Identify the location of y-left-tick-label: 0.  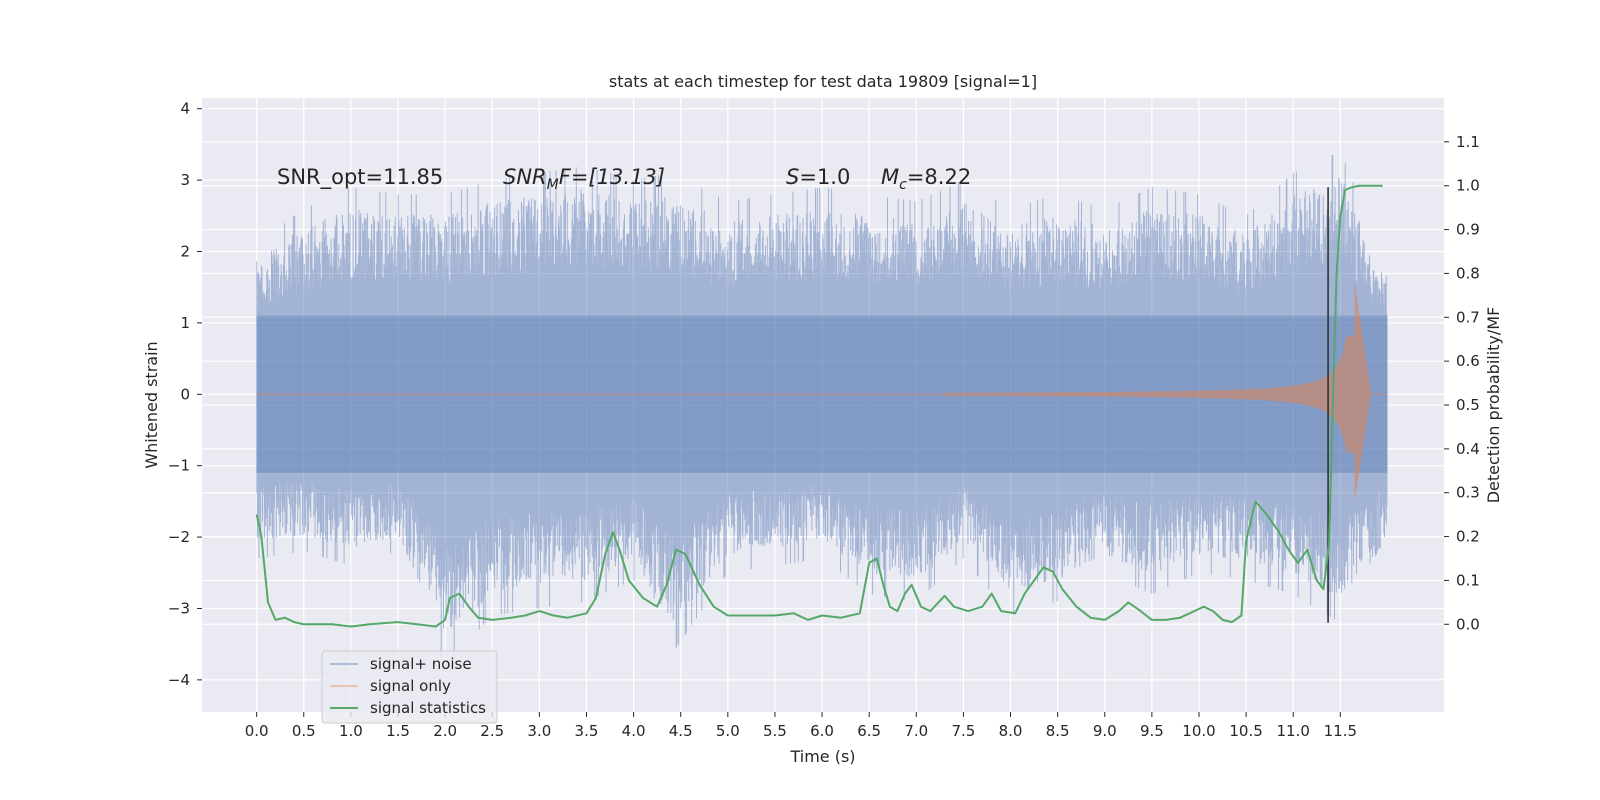
(185, 394).